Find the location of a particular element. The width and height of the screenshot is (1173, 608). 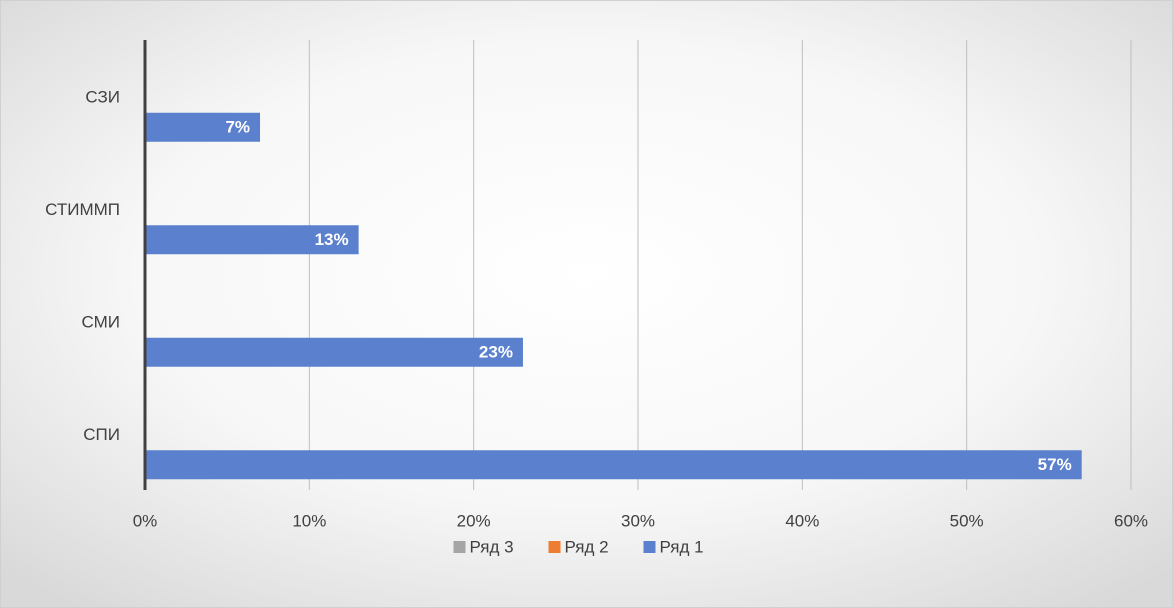

y-tick-label: СПИ is located at coordinates (101, 434).